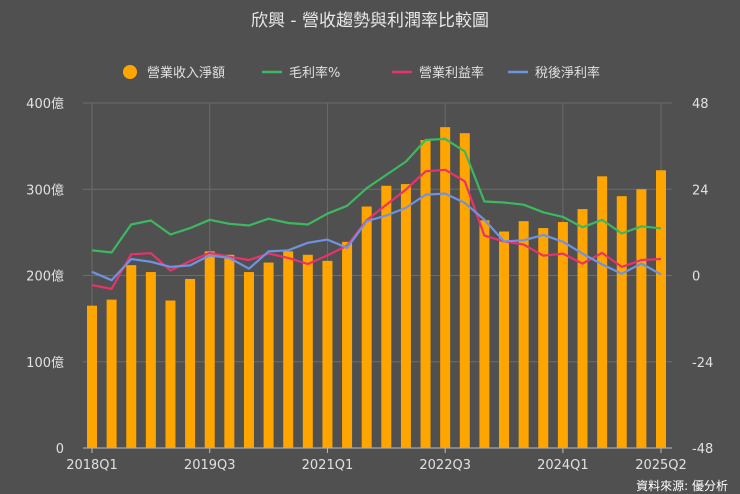 The image size is (740, 494). What do you see at coordinates (45, 190) in the screenshot?
I see `left-axis-tick-label: 300億` at bounding box center [45, 190].